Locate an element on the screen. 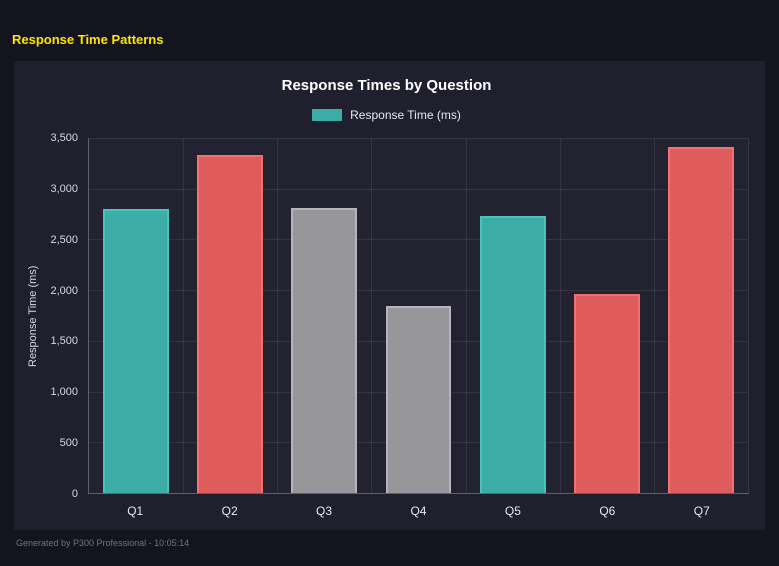  x-tick-label: Q3 is located at coordinates (324, 511).